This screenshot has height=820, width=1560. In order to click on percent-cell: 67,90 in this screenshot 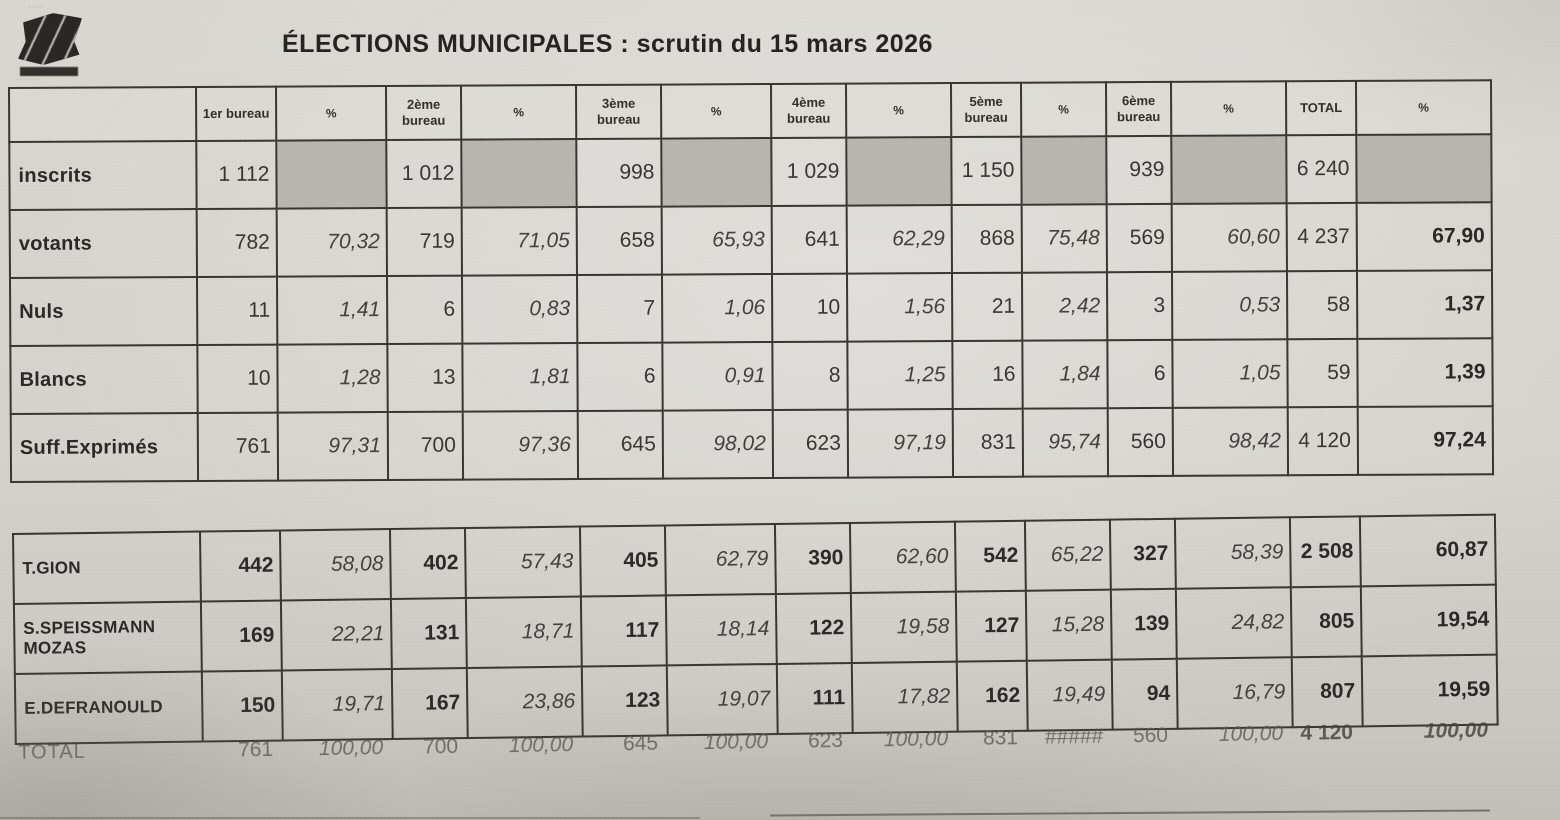, I will do `click(1424, 236)`.